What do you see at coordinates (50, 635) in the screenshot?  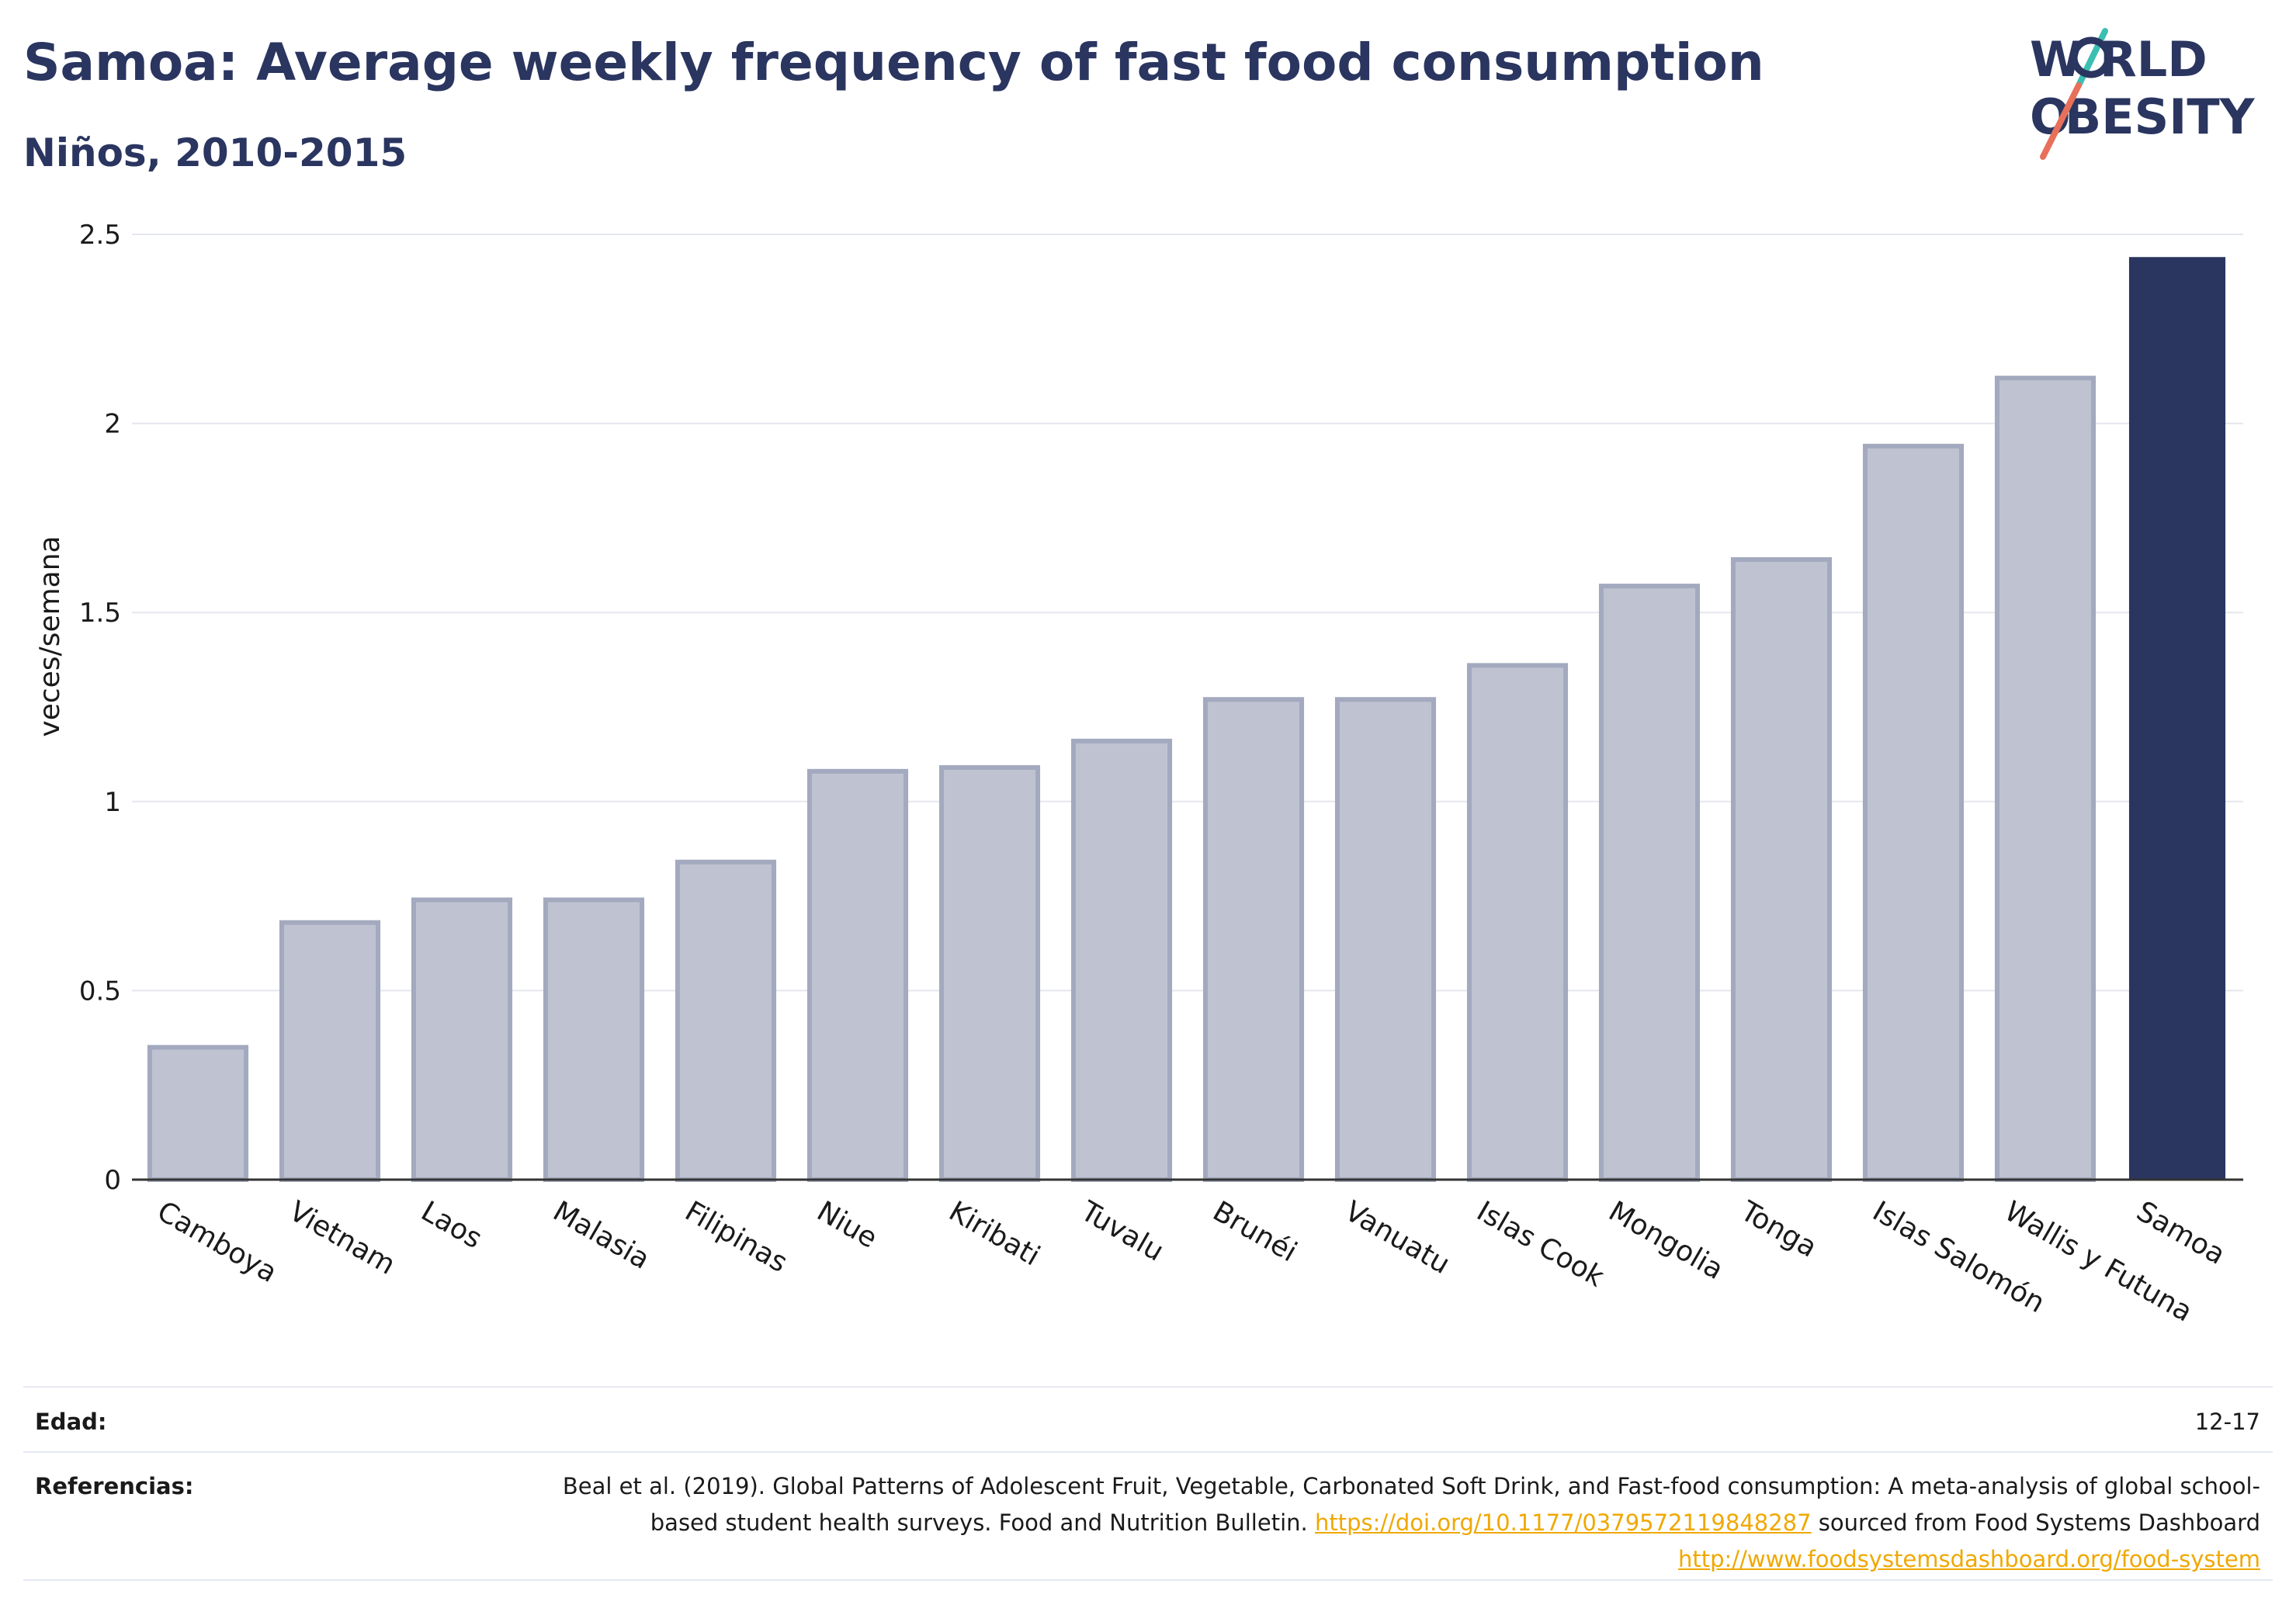 I see `y-axis-label: veces/semana` at bounding box center [50, 635].